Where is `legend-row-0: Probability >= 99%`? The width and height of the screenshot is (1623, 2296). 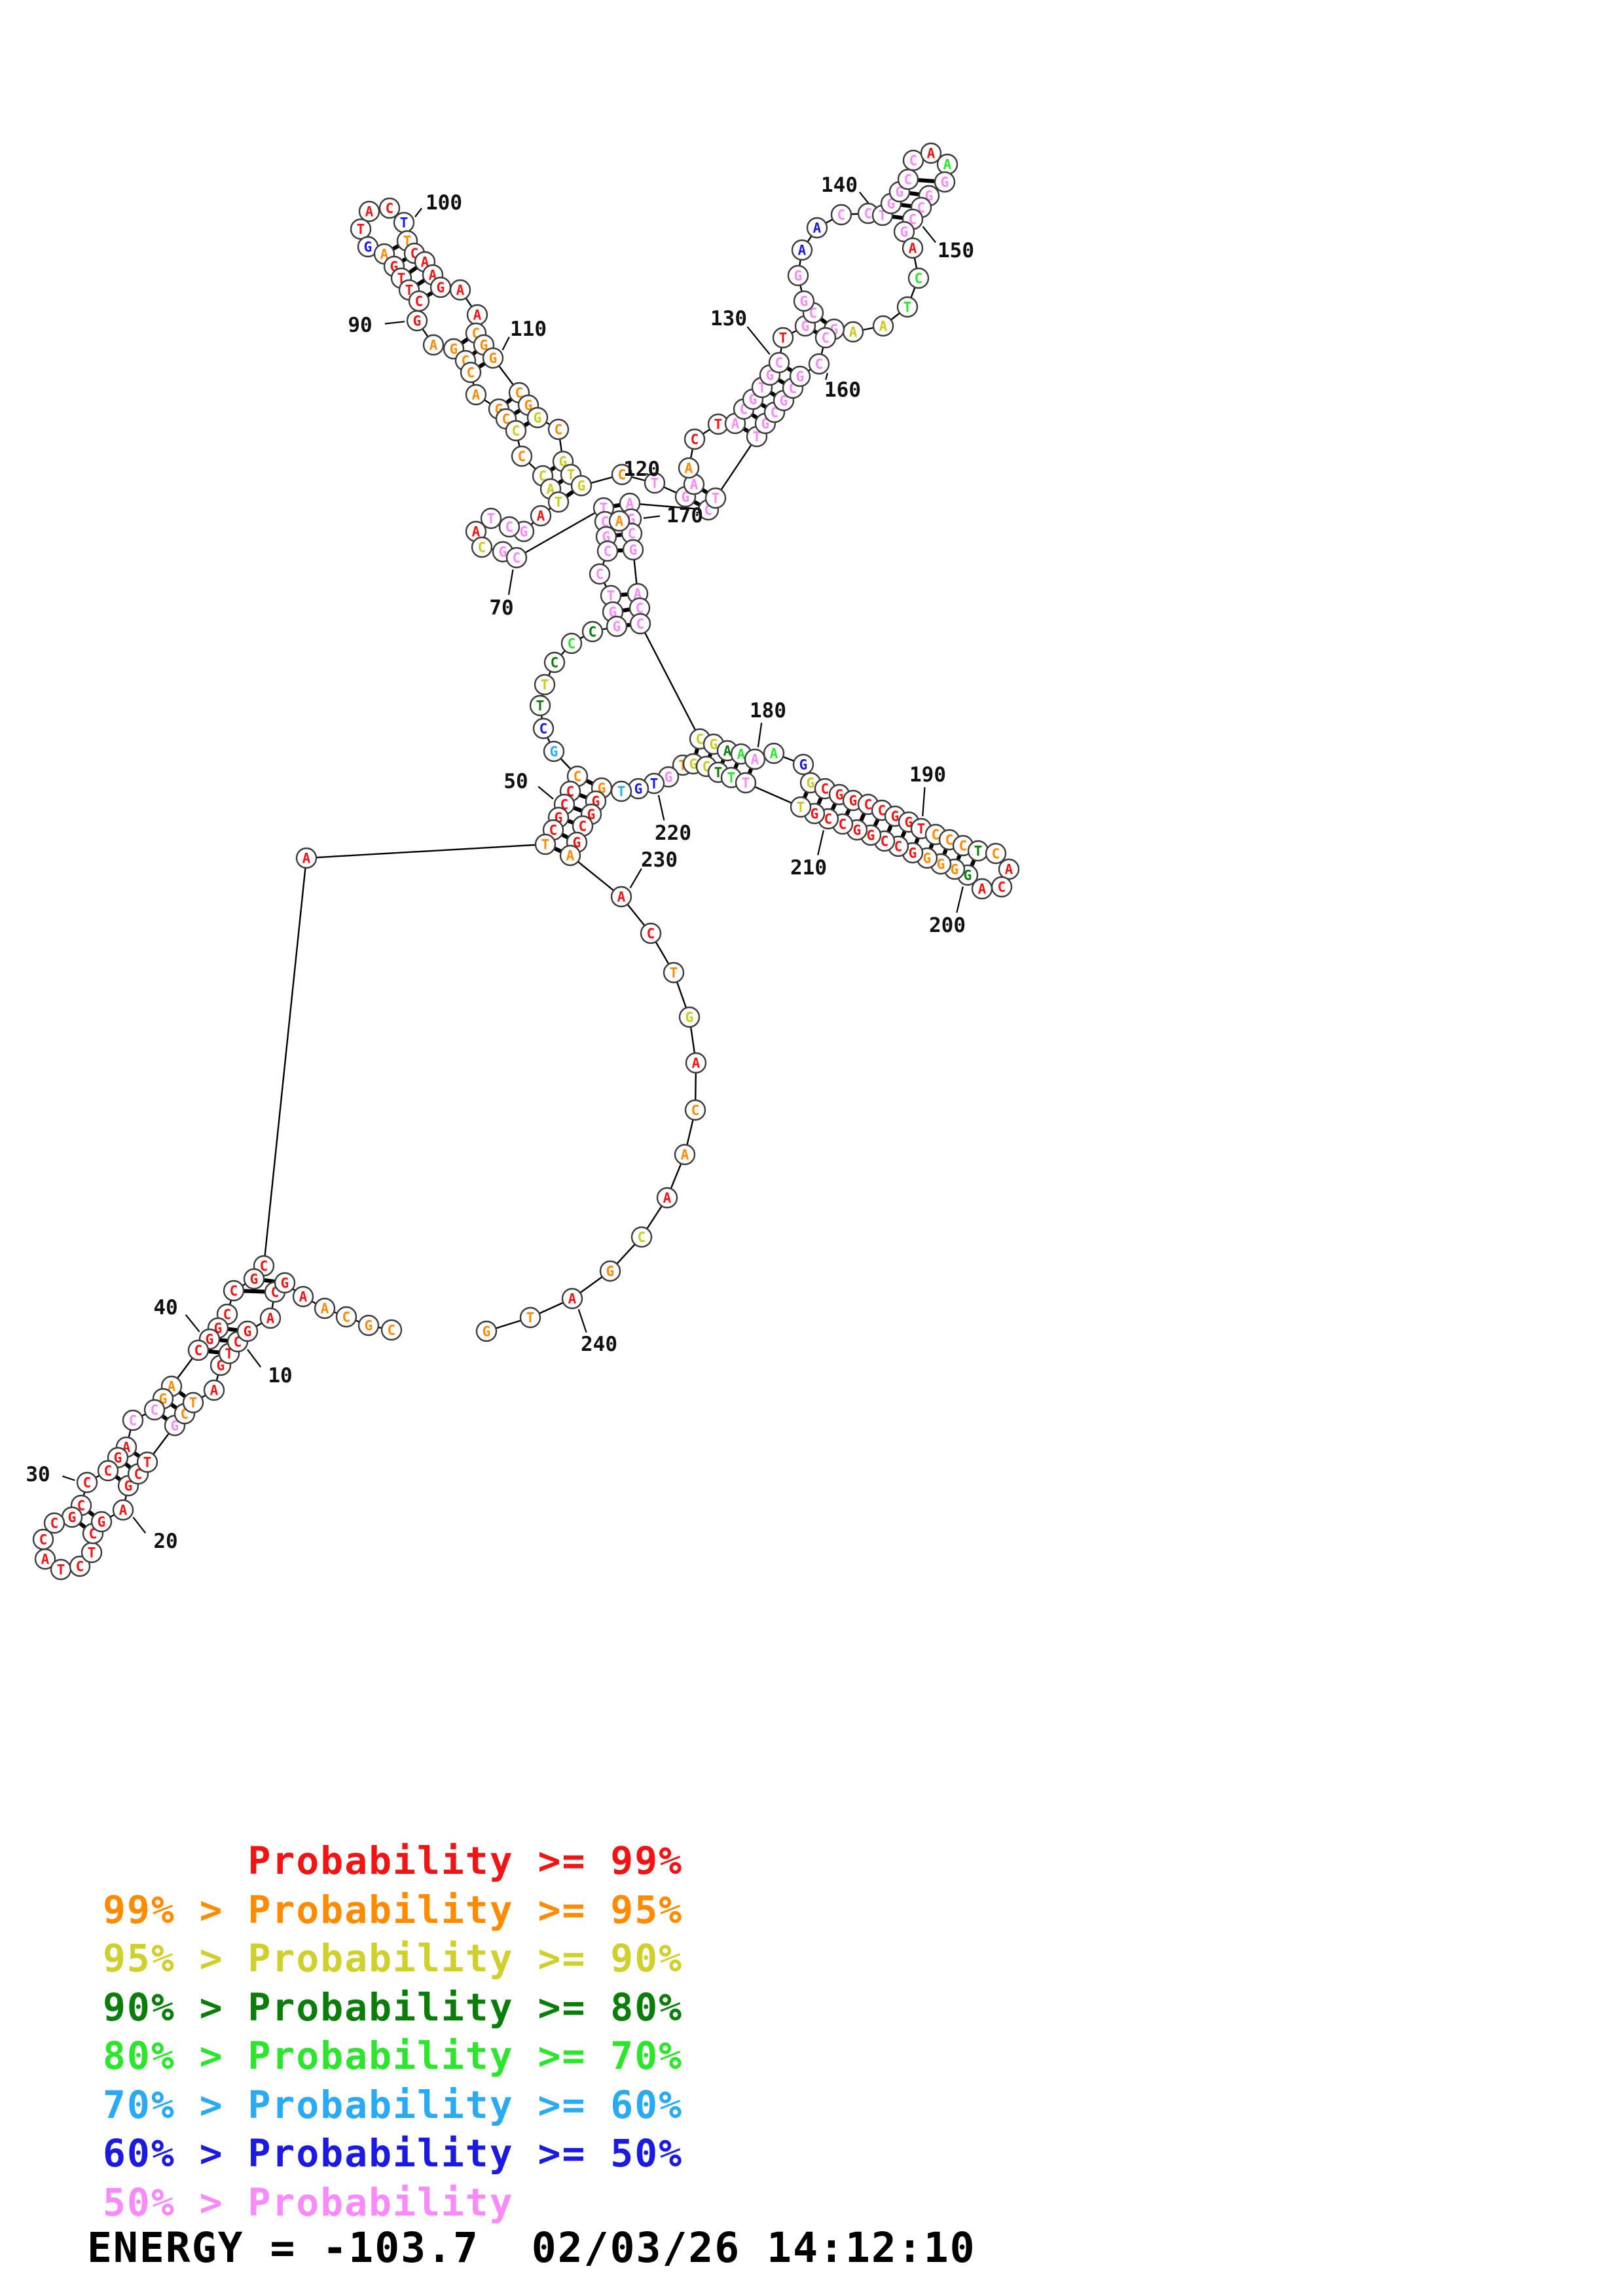
legend-row-0: Probability >= 99% is located at coordinates (393, 1861).